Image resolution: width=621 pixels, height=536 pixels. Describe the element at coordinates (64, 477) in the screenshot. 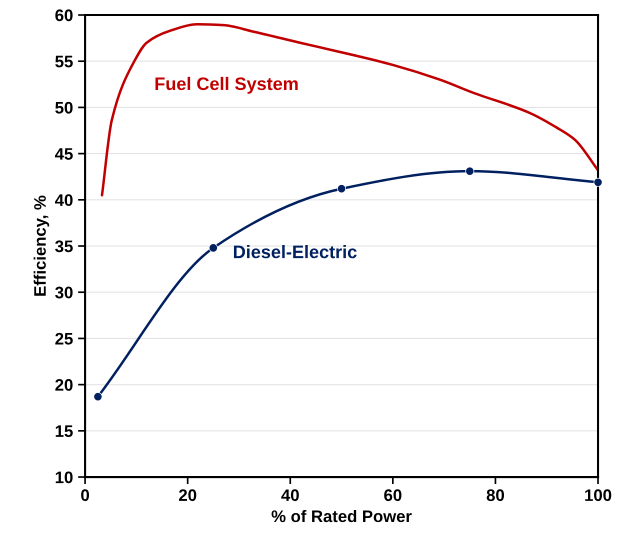

I see `y-tick-label: 10` at that location.